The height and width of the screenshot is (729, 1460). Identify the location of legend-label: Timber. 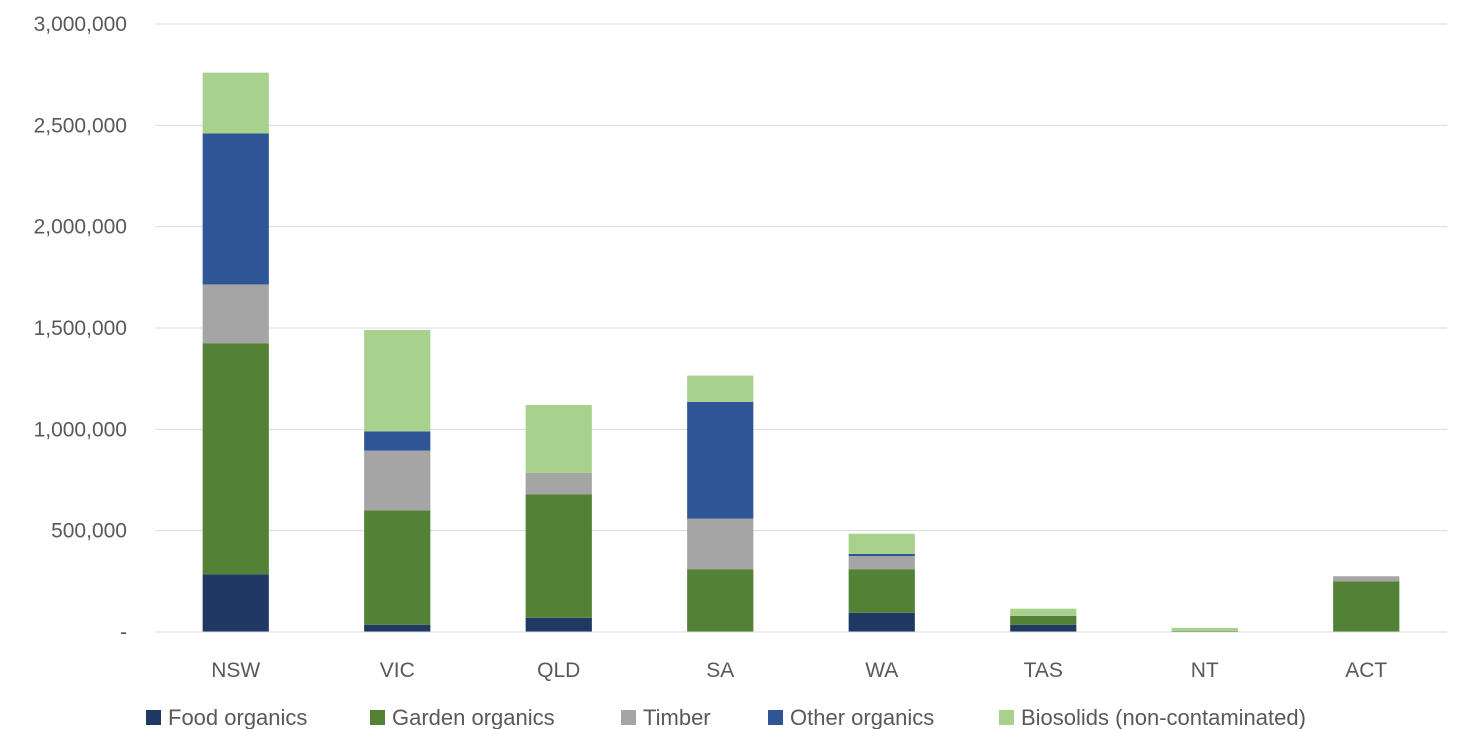
(677, 717).